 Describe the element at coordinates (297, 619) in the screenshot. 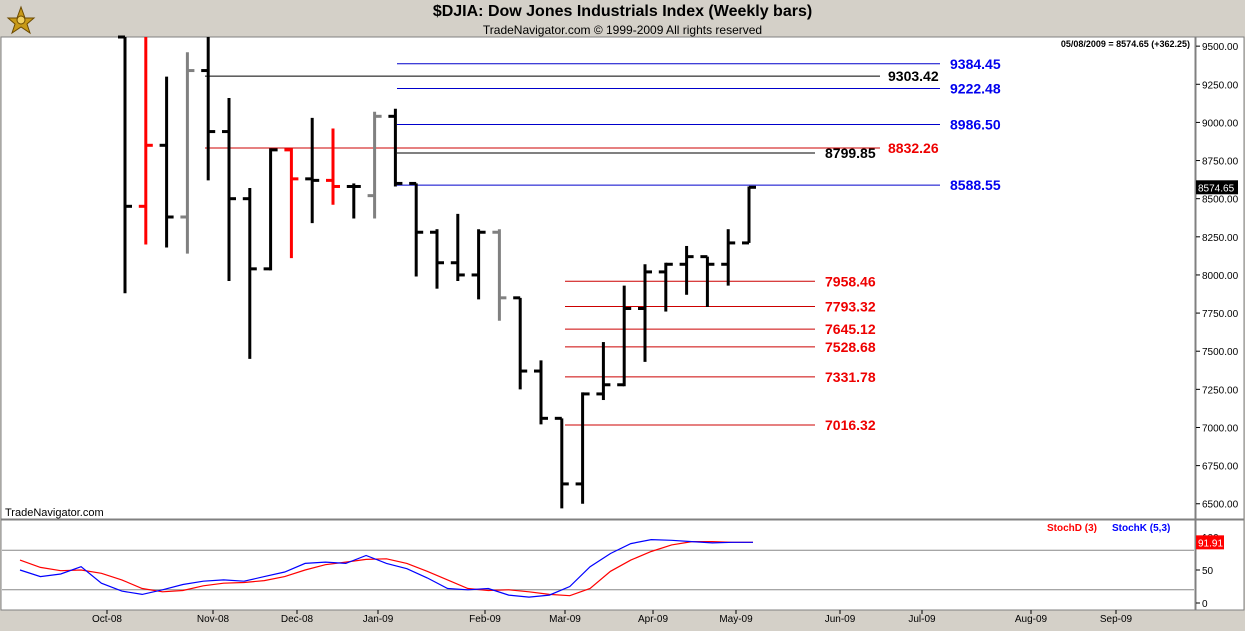

I see `time-tick-label: Dec-08` at that location.